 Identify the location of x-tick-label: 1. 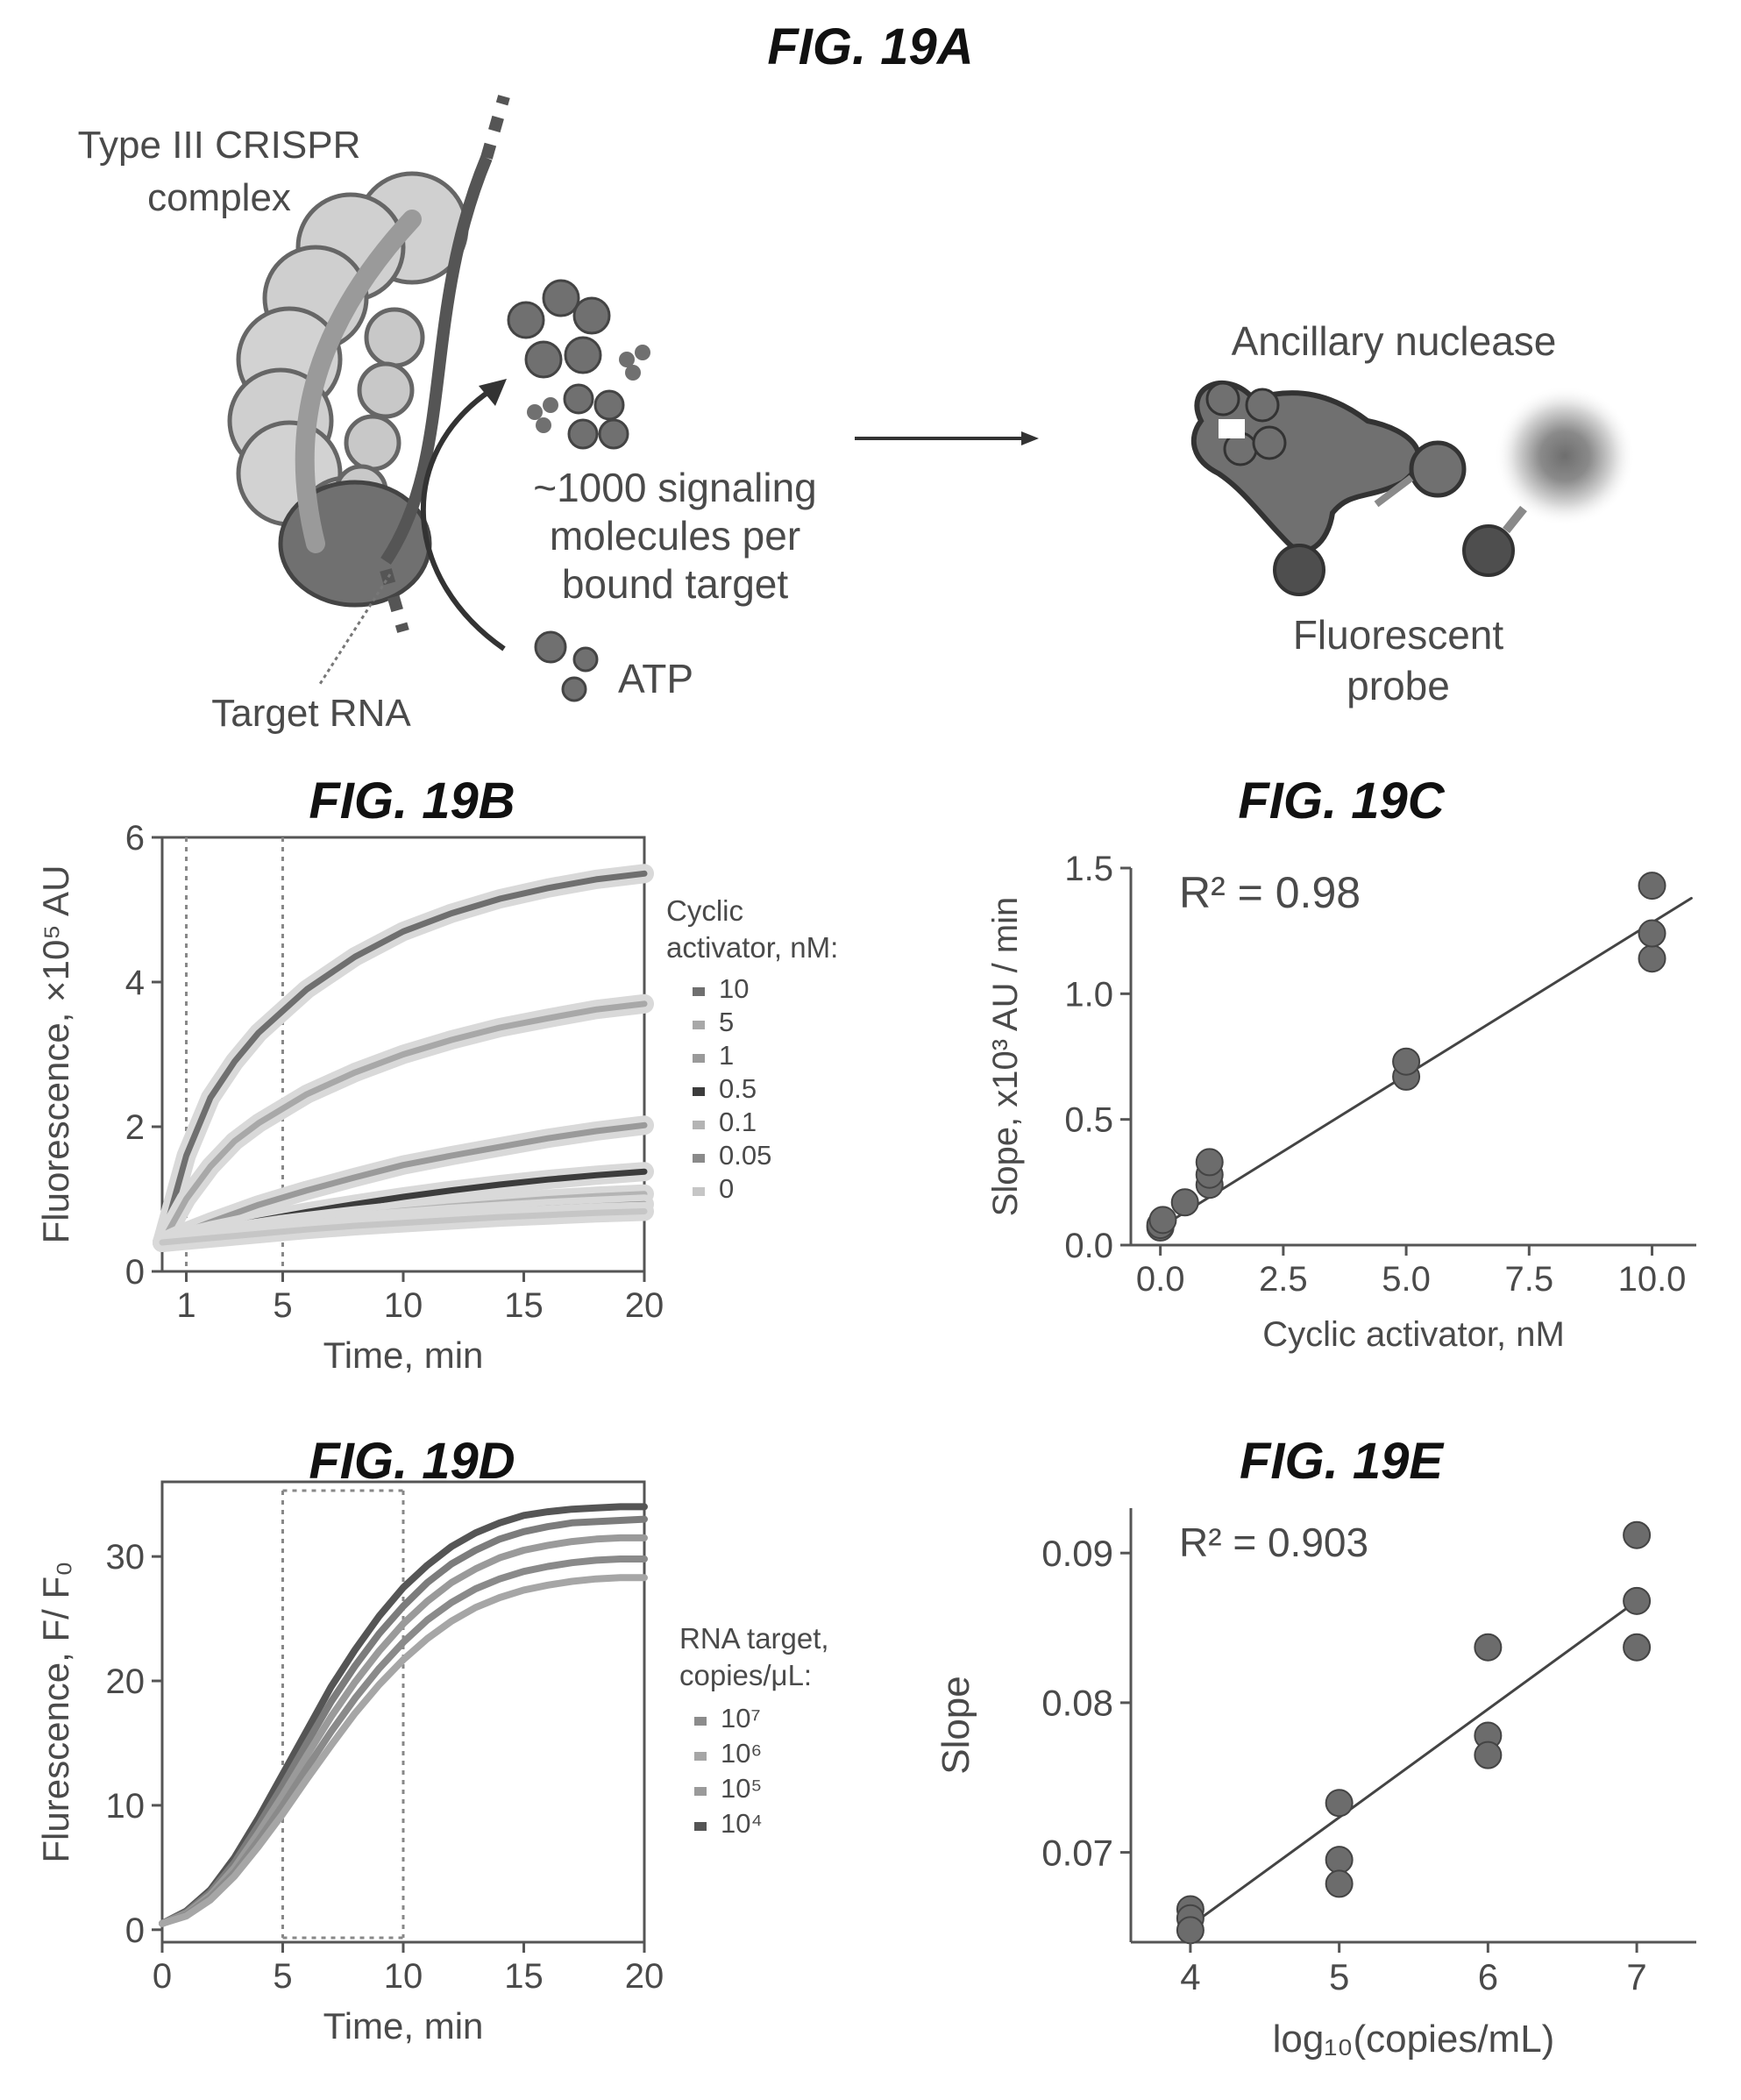
(186, 1305).